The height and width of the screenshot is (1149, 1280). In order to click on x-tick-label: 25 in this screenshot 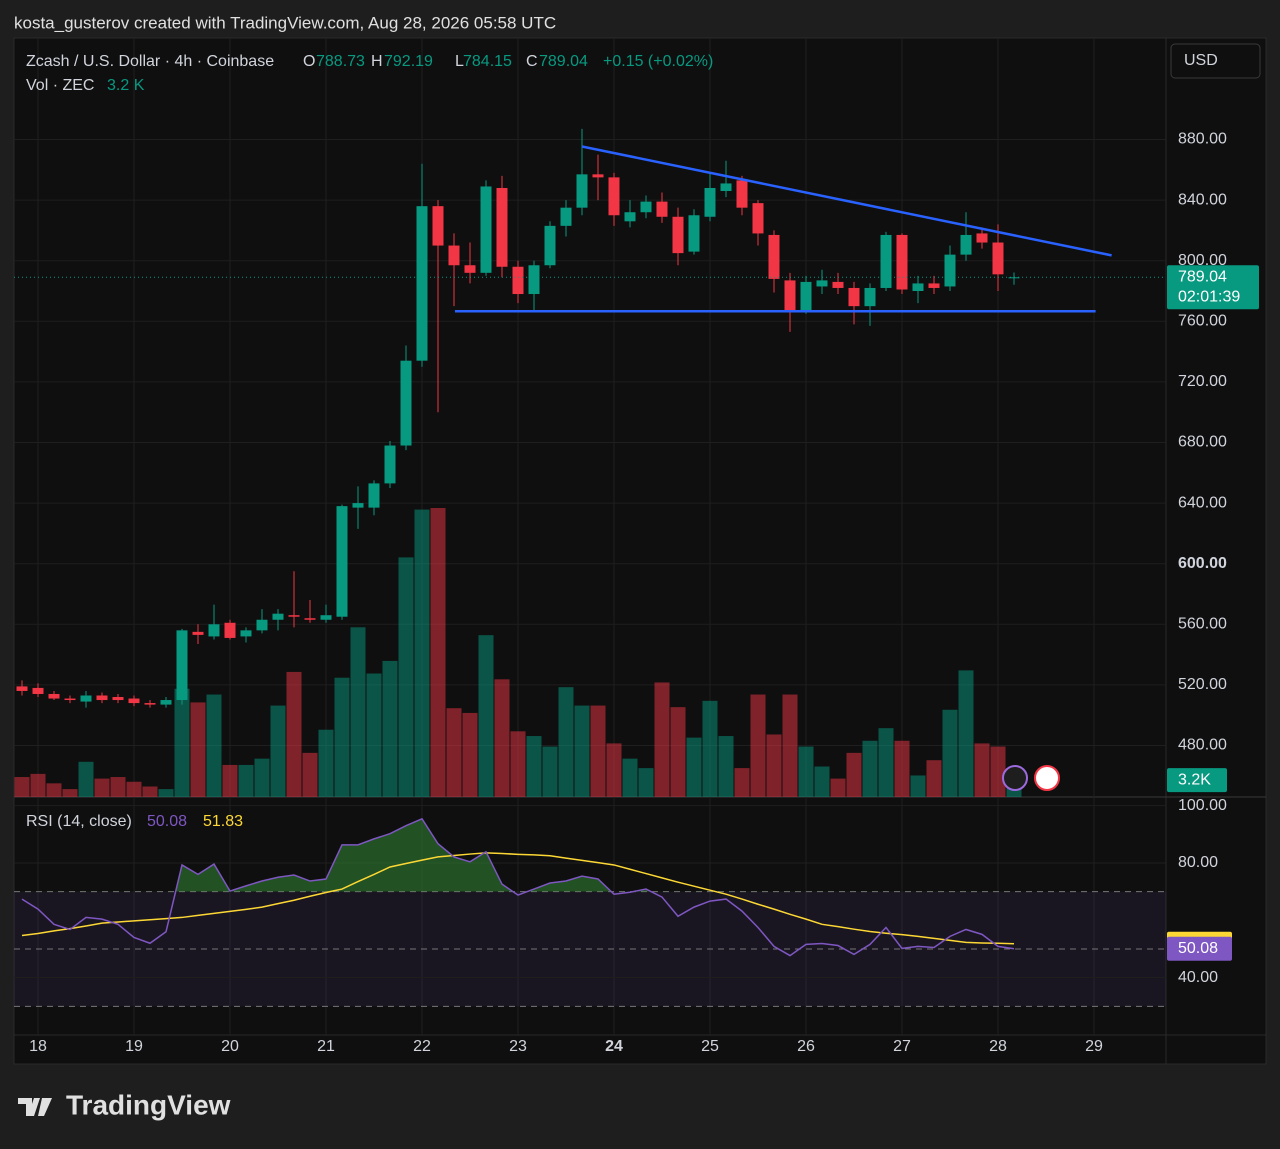, I will do `click(710, 1046)`.